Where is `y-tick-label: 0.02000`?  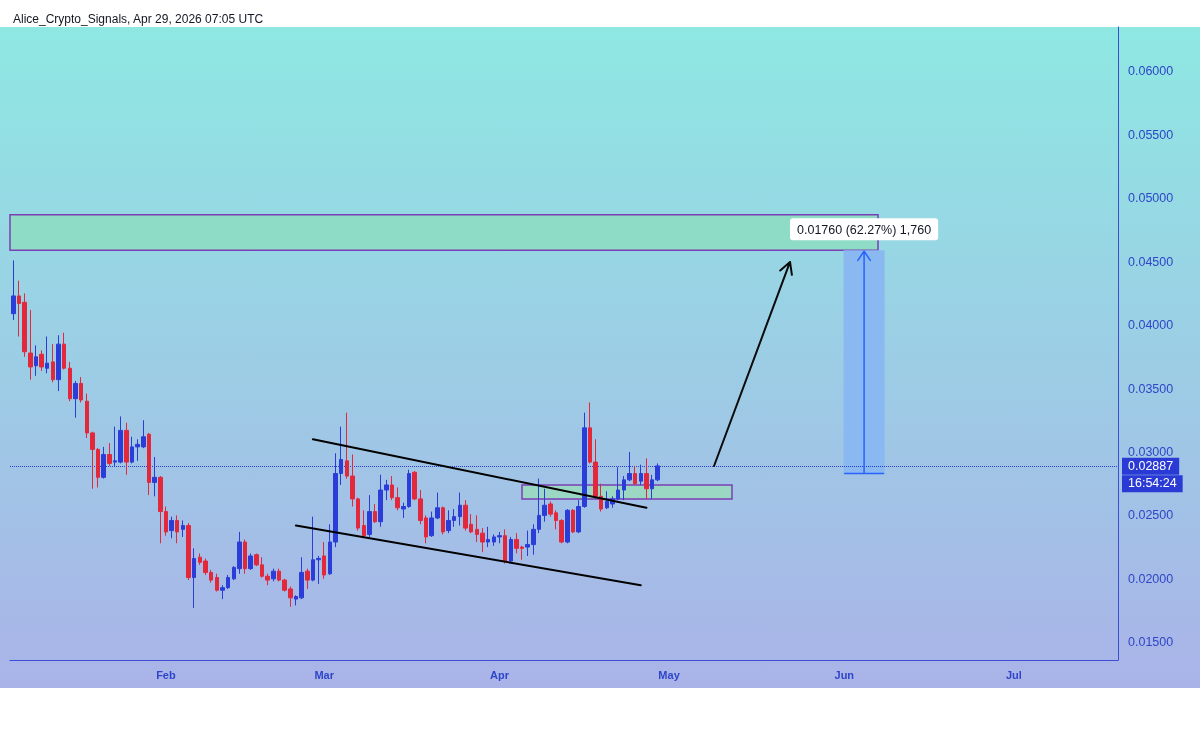
y-tick-label: 0.02000 is located at coordinates (1151, 578).